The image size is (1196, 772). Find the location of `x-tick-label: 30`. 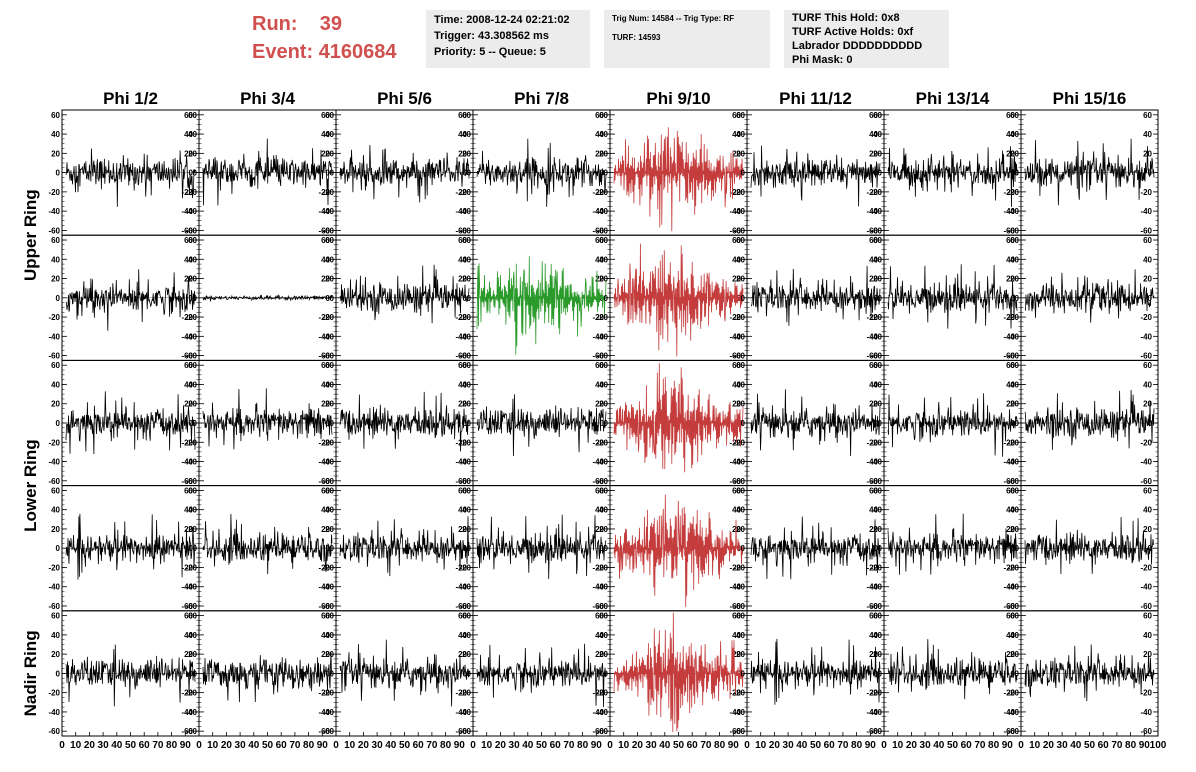

x-tick-label: 30 is located at coordinates (1063, 745).